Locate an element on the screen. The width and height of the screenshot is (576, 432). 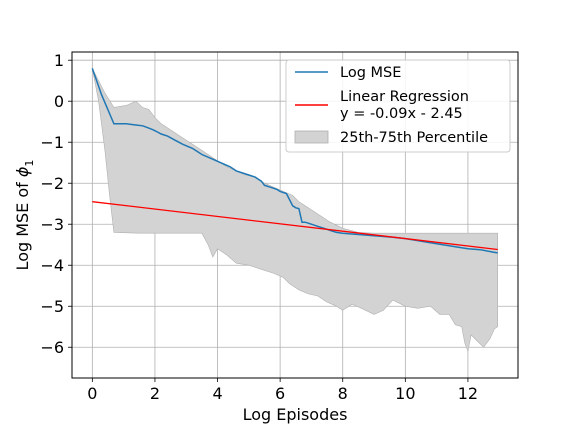
legend-label-percentile: 25th-75th Percentile is located at coordinates (414, 138).